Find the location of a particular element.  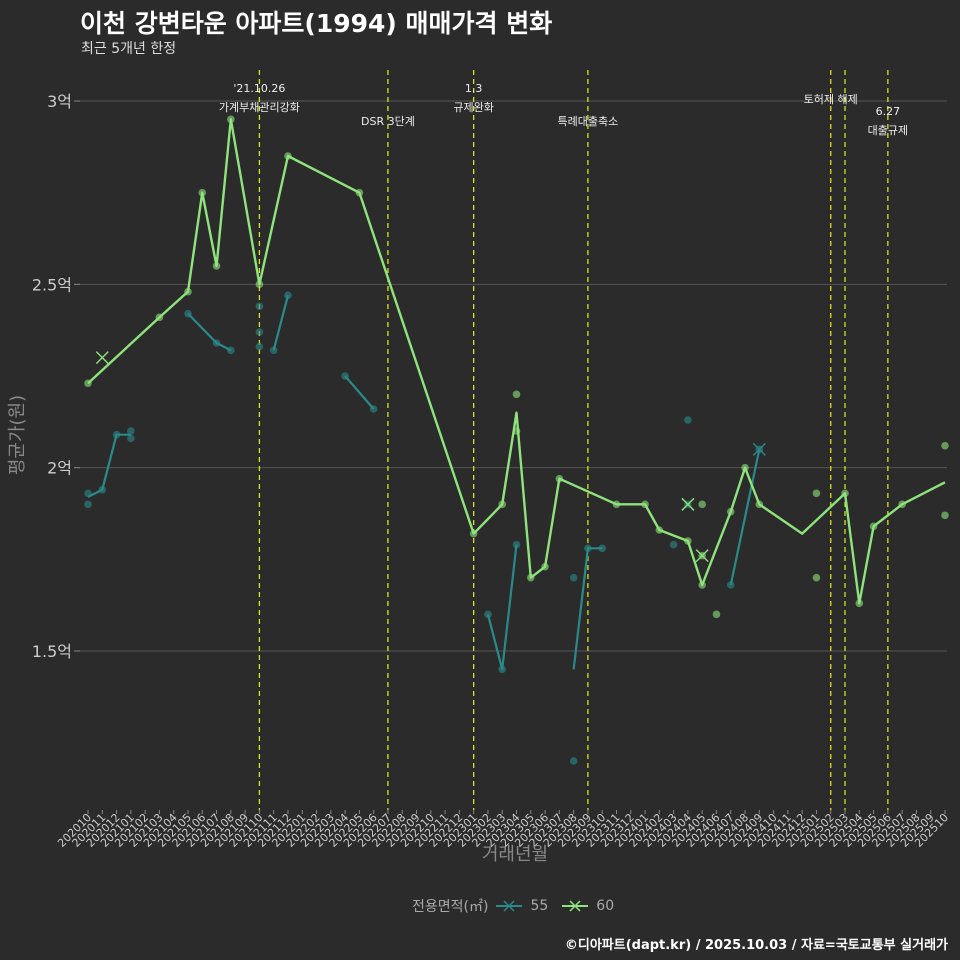

legend: 전용면적(㎡) 55 60 is located at coordinates (516, 906).